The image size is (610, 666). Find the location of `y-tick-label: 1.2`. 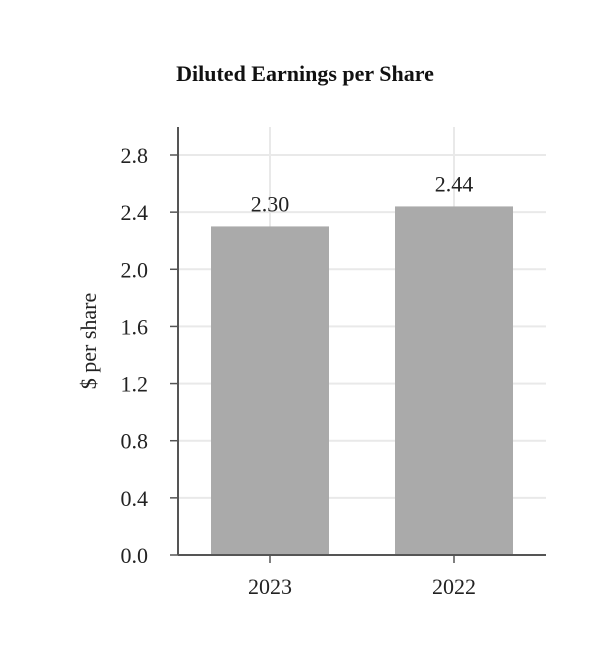

y-tick-label: 1.2 is located at coordinates (135, 384).